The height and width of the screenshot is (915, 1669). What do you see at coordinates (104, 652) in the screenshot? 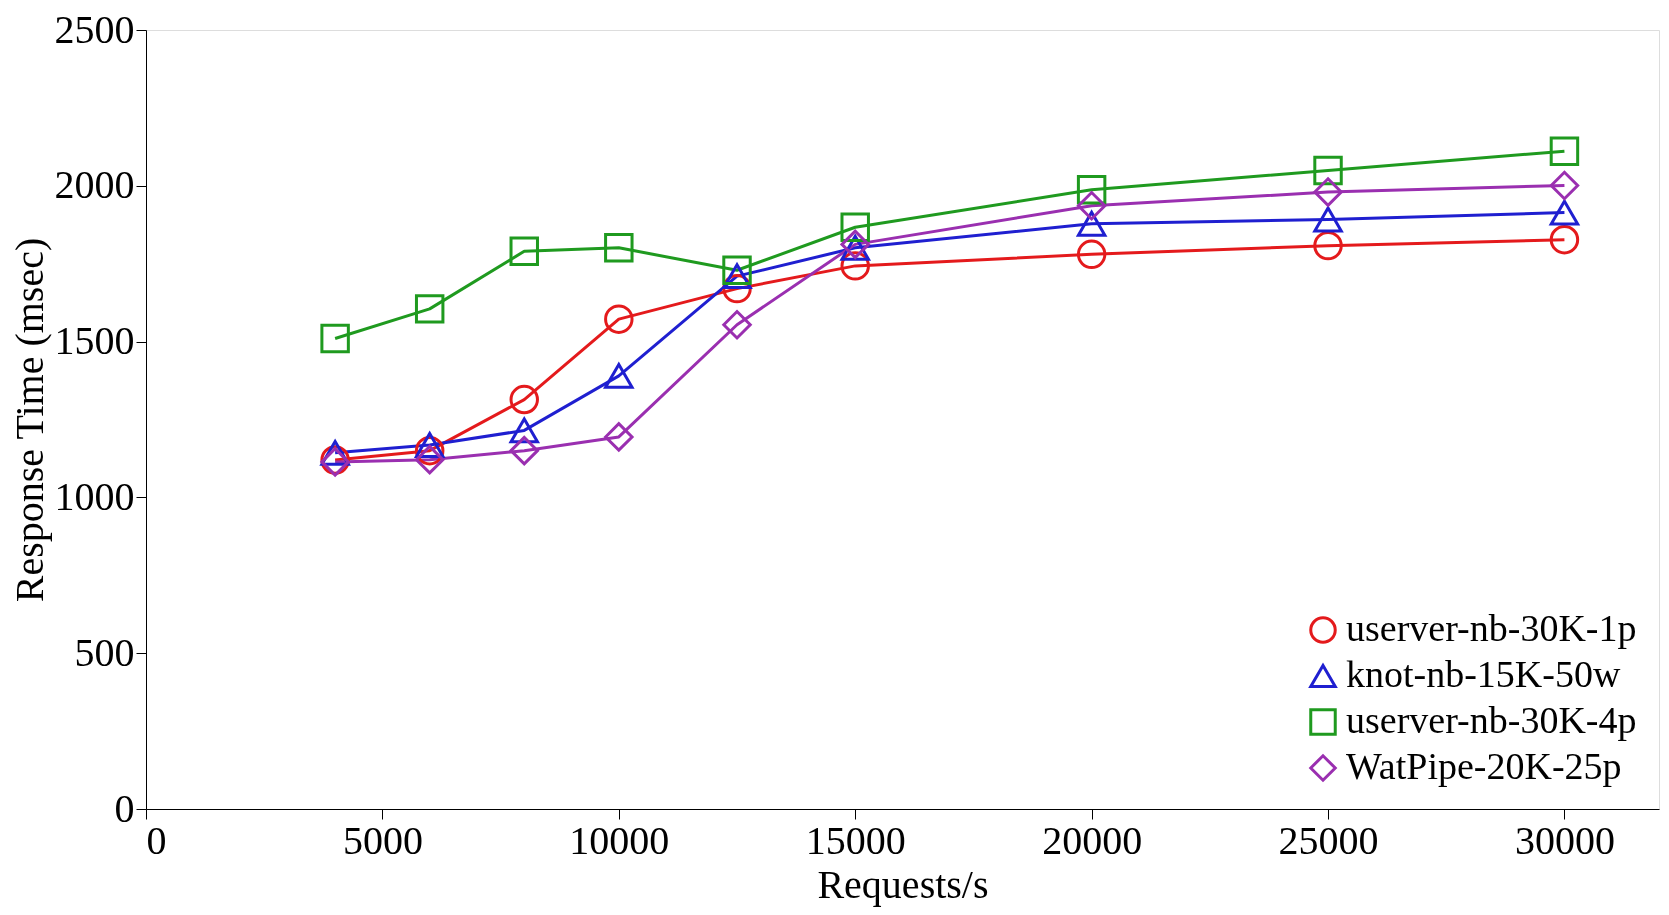
I see `y-tick-label: 500` at bounding box center [104, 652].